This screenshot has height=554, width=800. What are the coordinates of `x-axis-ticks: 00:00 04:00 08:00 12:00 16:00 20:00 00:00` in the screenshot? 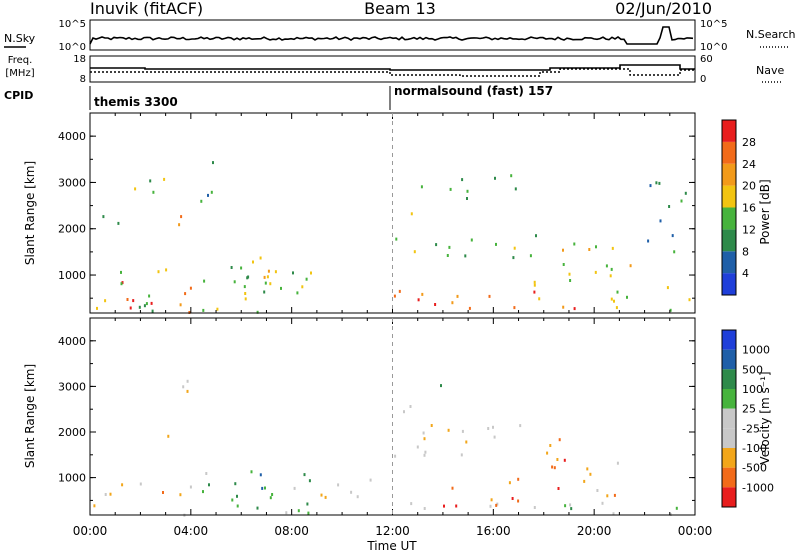 It's located at (393, 531).